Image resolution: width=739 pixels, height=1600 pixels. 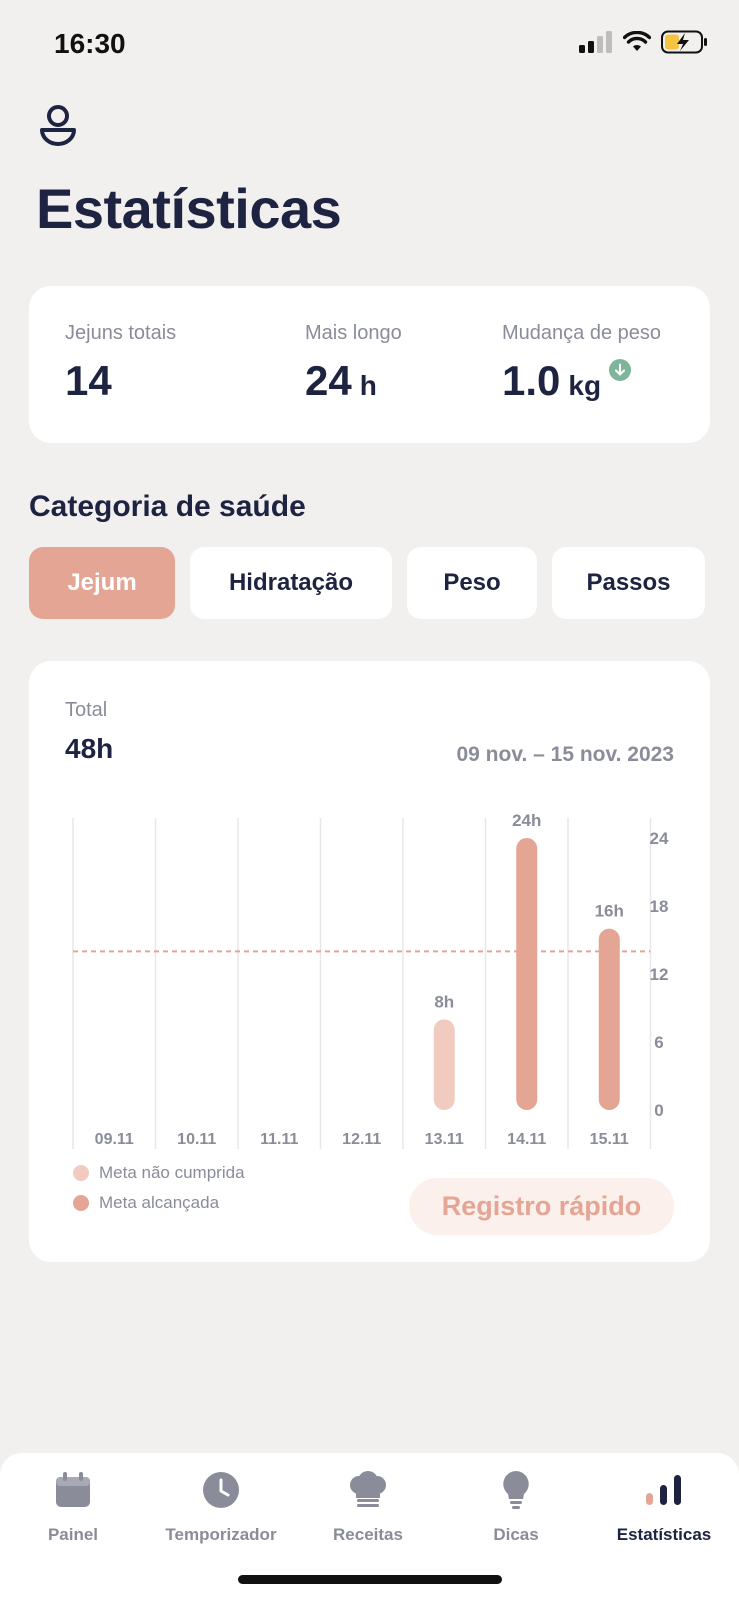 What do you see at coordinates (472, 583) in the screenshot?
I see `tab-weight: Peso` at bounding box center [472, 583].